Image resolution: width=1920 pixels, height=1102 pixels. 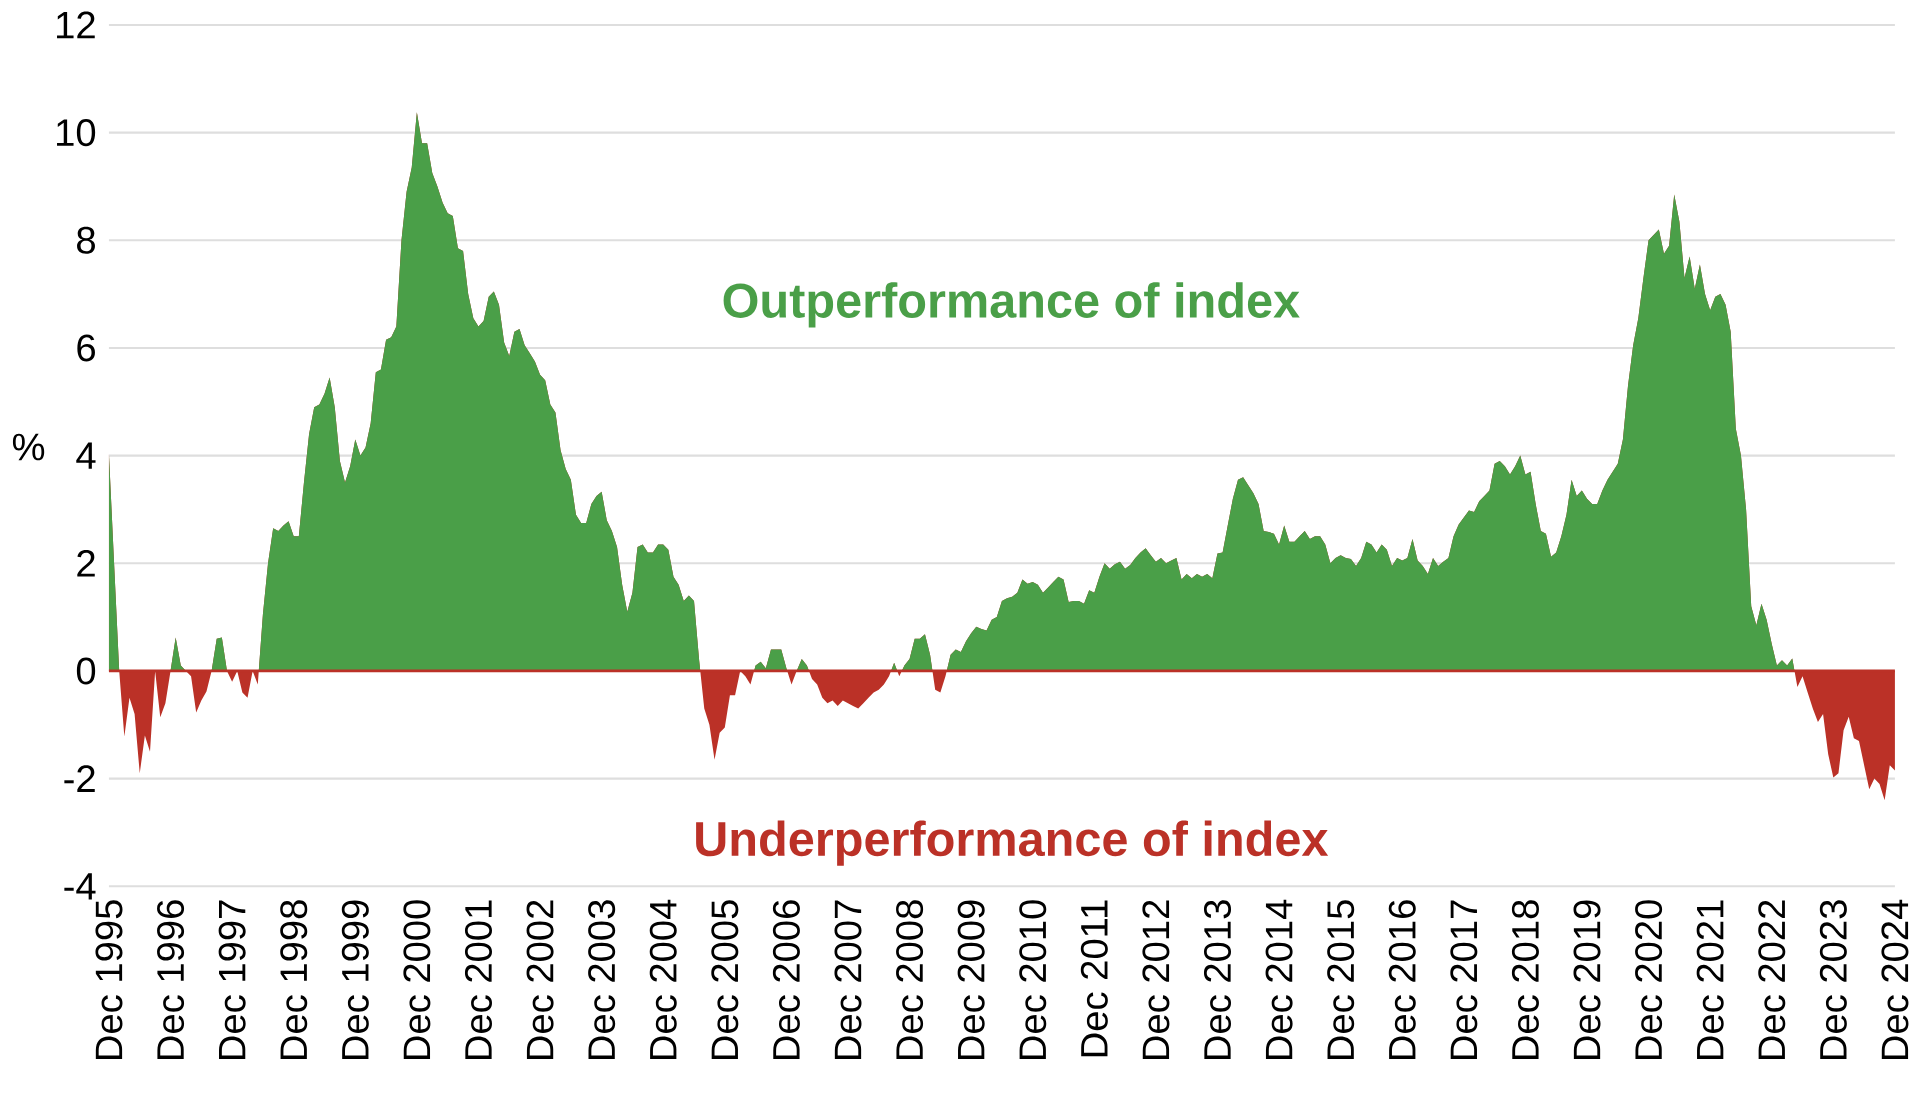 What do you see at coordinates (478, 980) in the screenshot?
I see `x-tick-label: Dec 2001` at bounding box center [478, 980].